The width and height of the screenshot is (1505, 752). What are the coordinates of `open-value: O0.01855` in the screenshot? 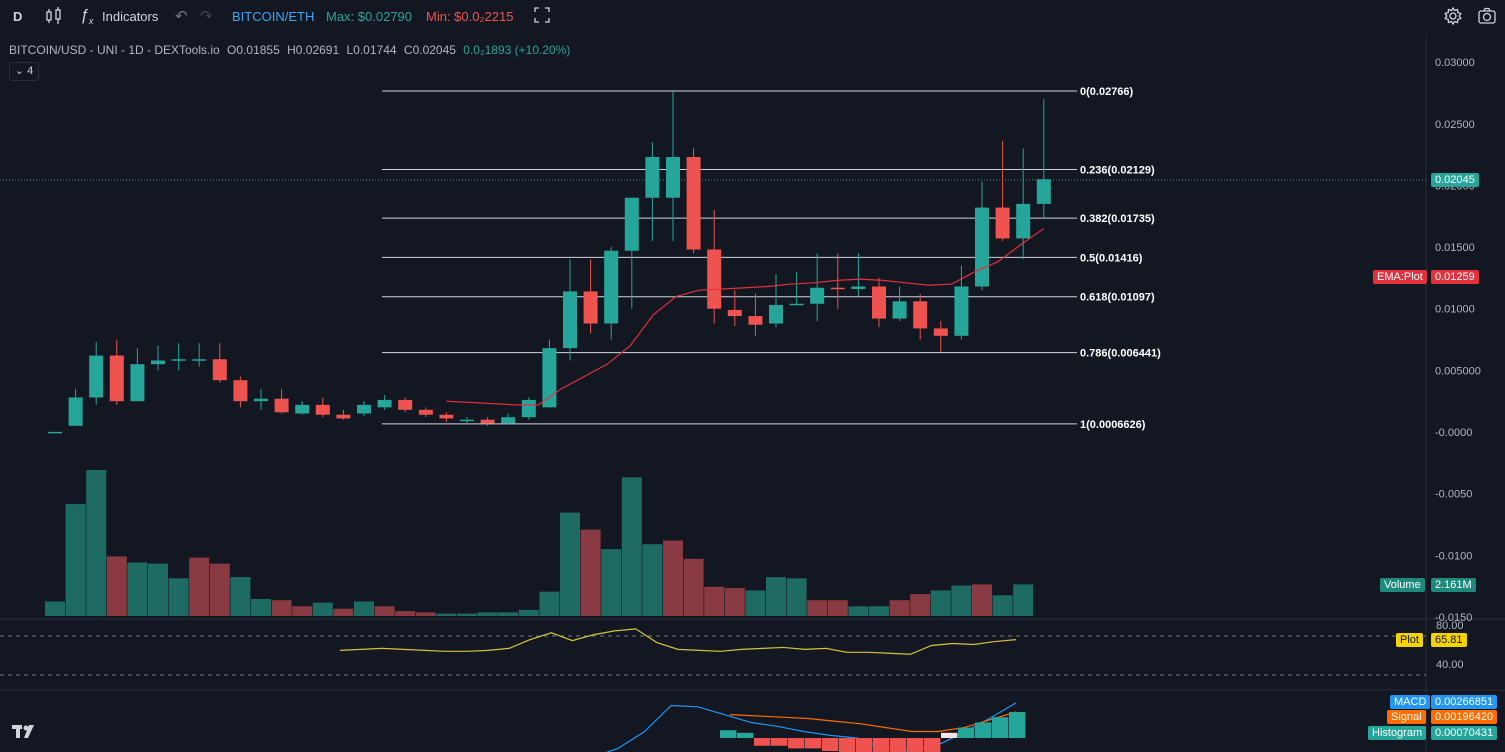 It's located at (253, 50).